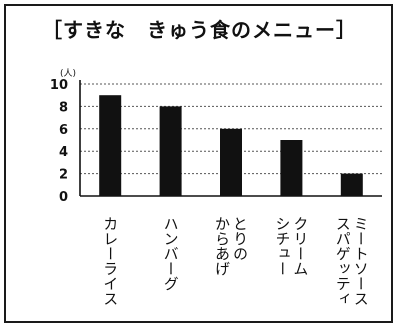  What do you see at coordinates (63, 130) in the screenshot?
I see `y-tick-label: 6` at bounding box center [63, 130].